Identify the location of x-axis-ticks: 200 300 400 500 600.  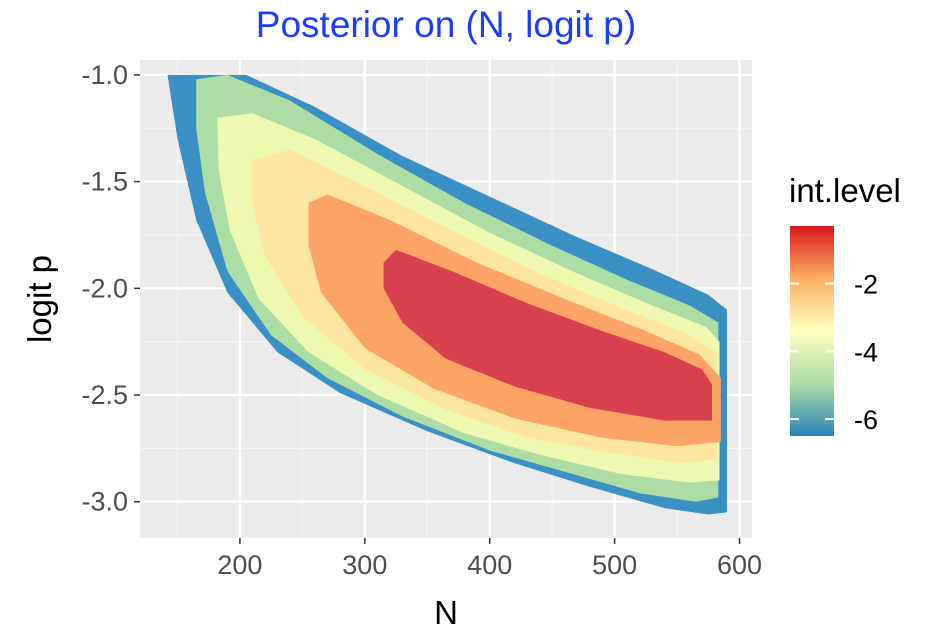
(489, 559).